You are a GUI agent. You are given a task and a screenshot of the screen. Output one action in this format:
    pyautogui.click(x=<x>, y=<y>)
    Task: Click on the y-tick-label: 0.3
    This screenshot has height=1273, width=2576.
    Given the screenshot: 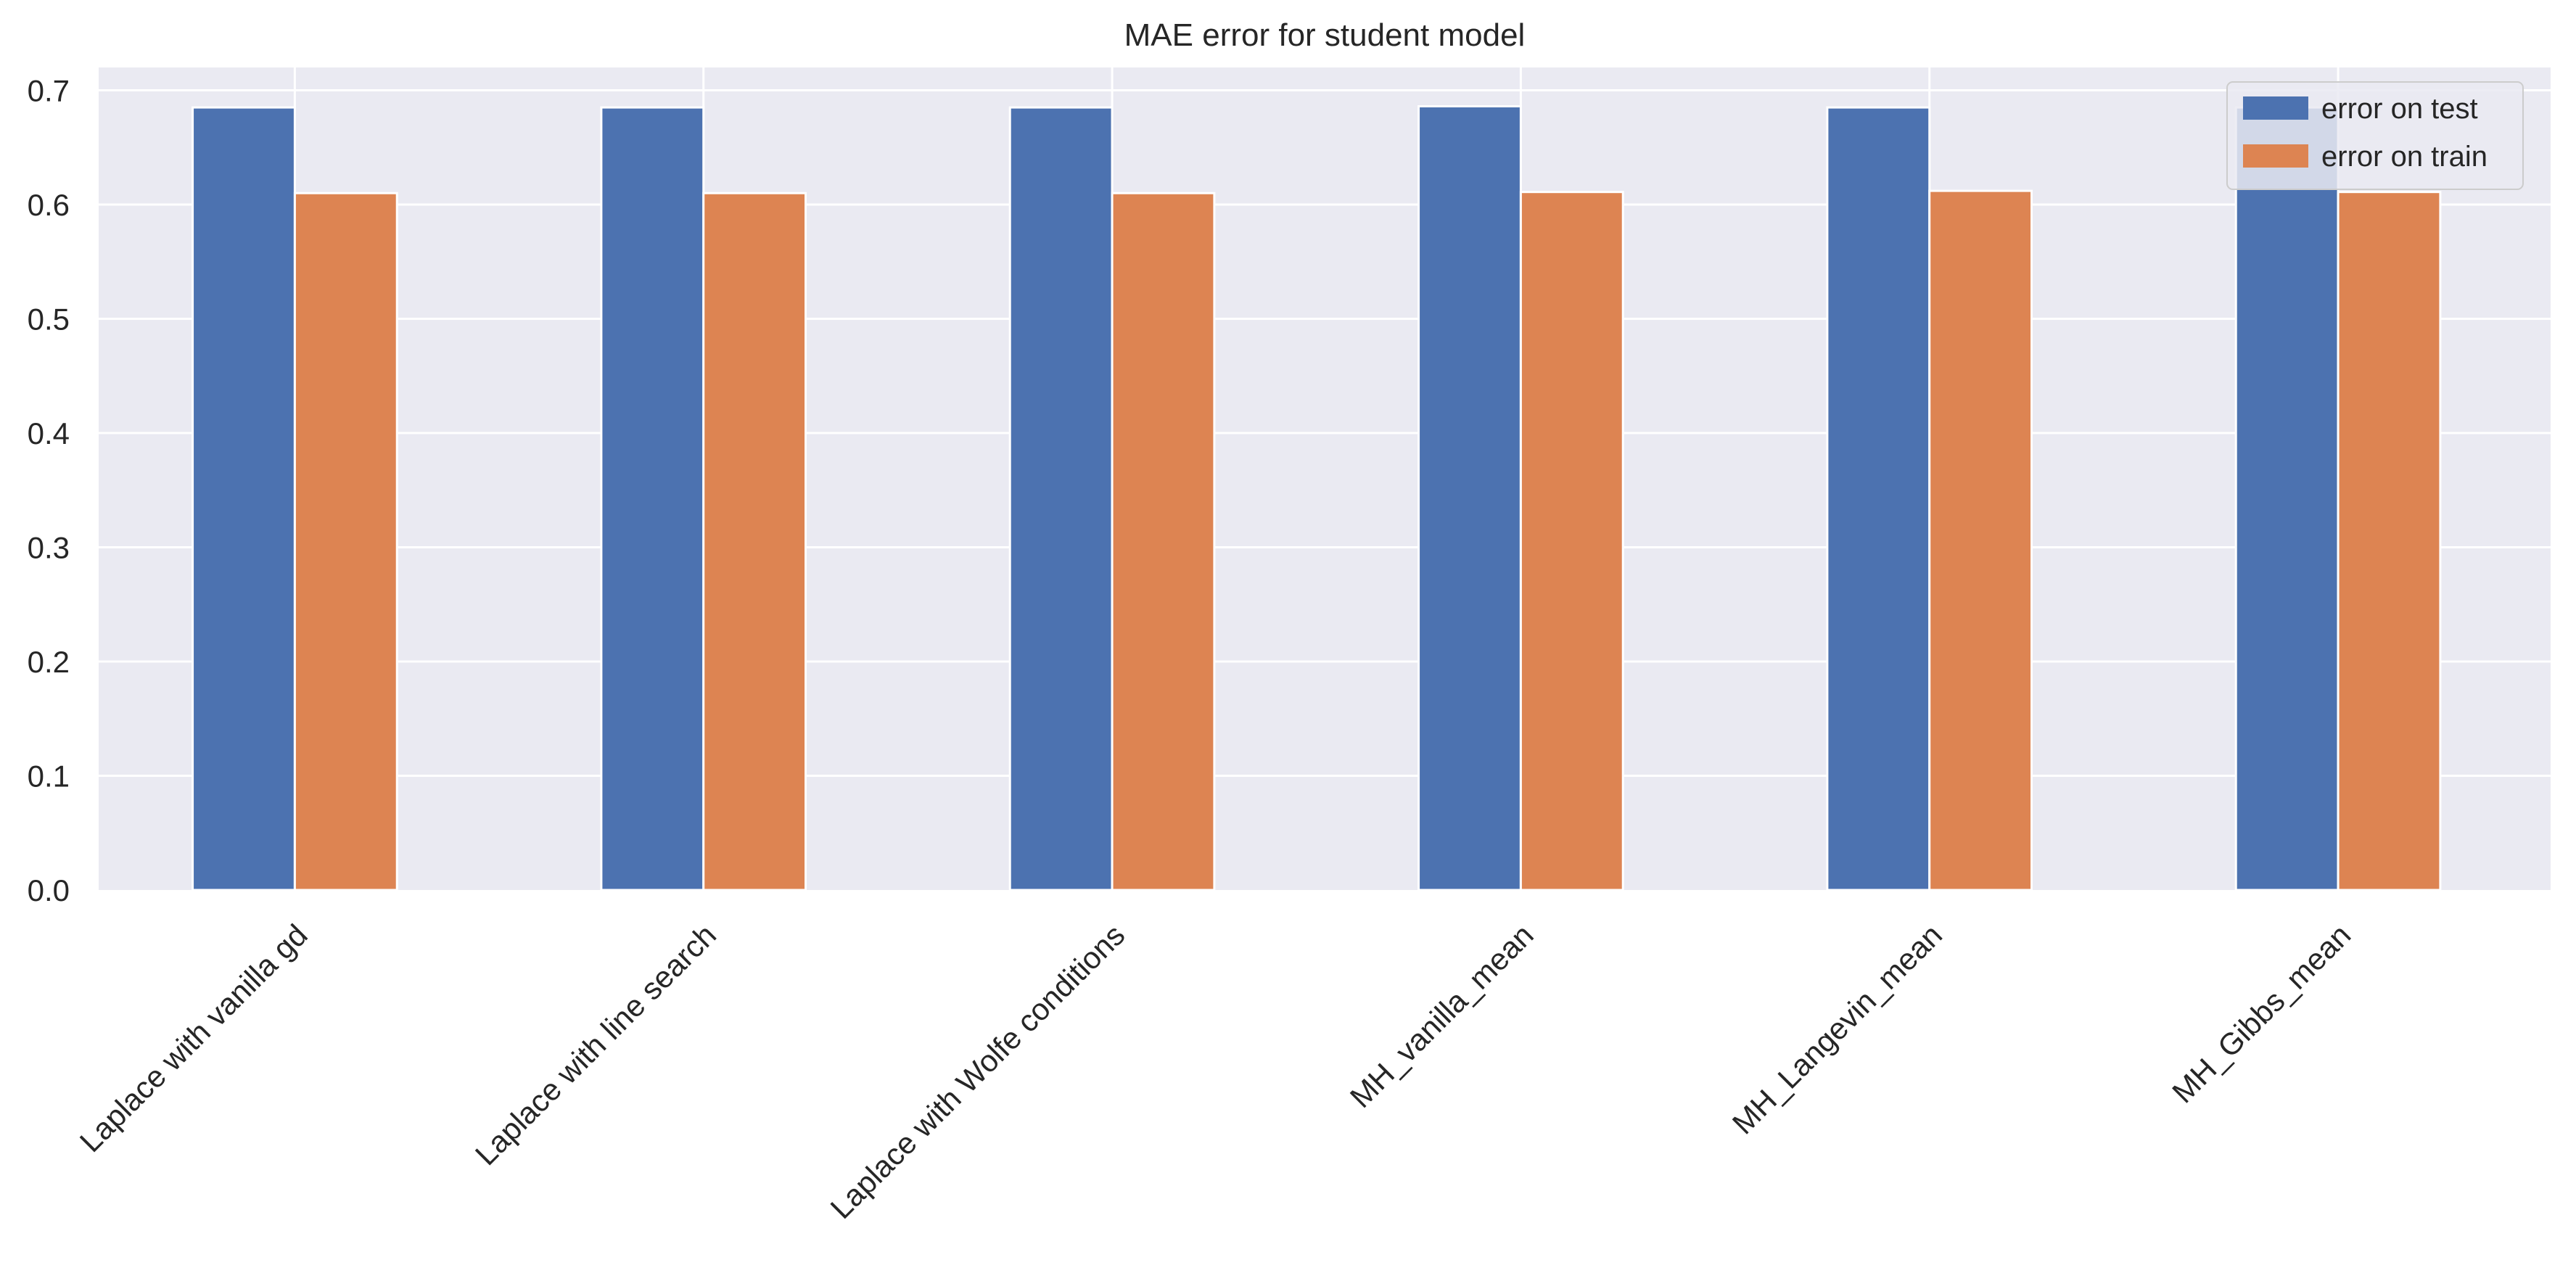 What is the action you would take?
    pyautogui.click(x=49, y=548)
    